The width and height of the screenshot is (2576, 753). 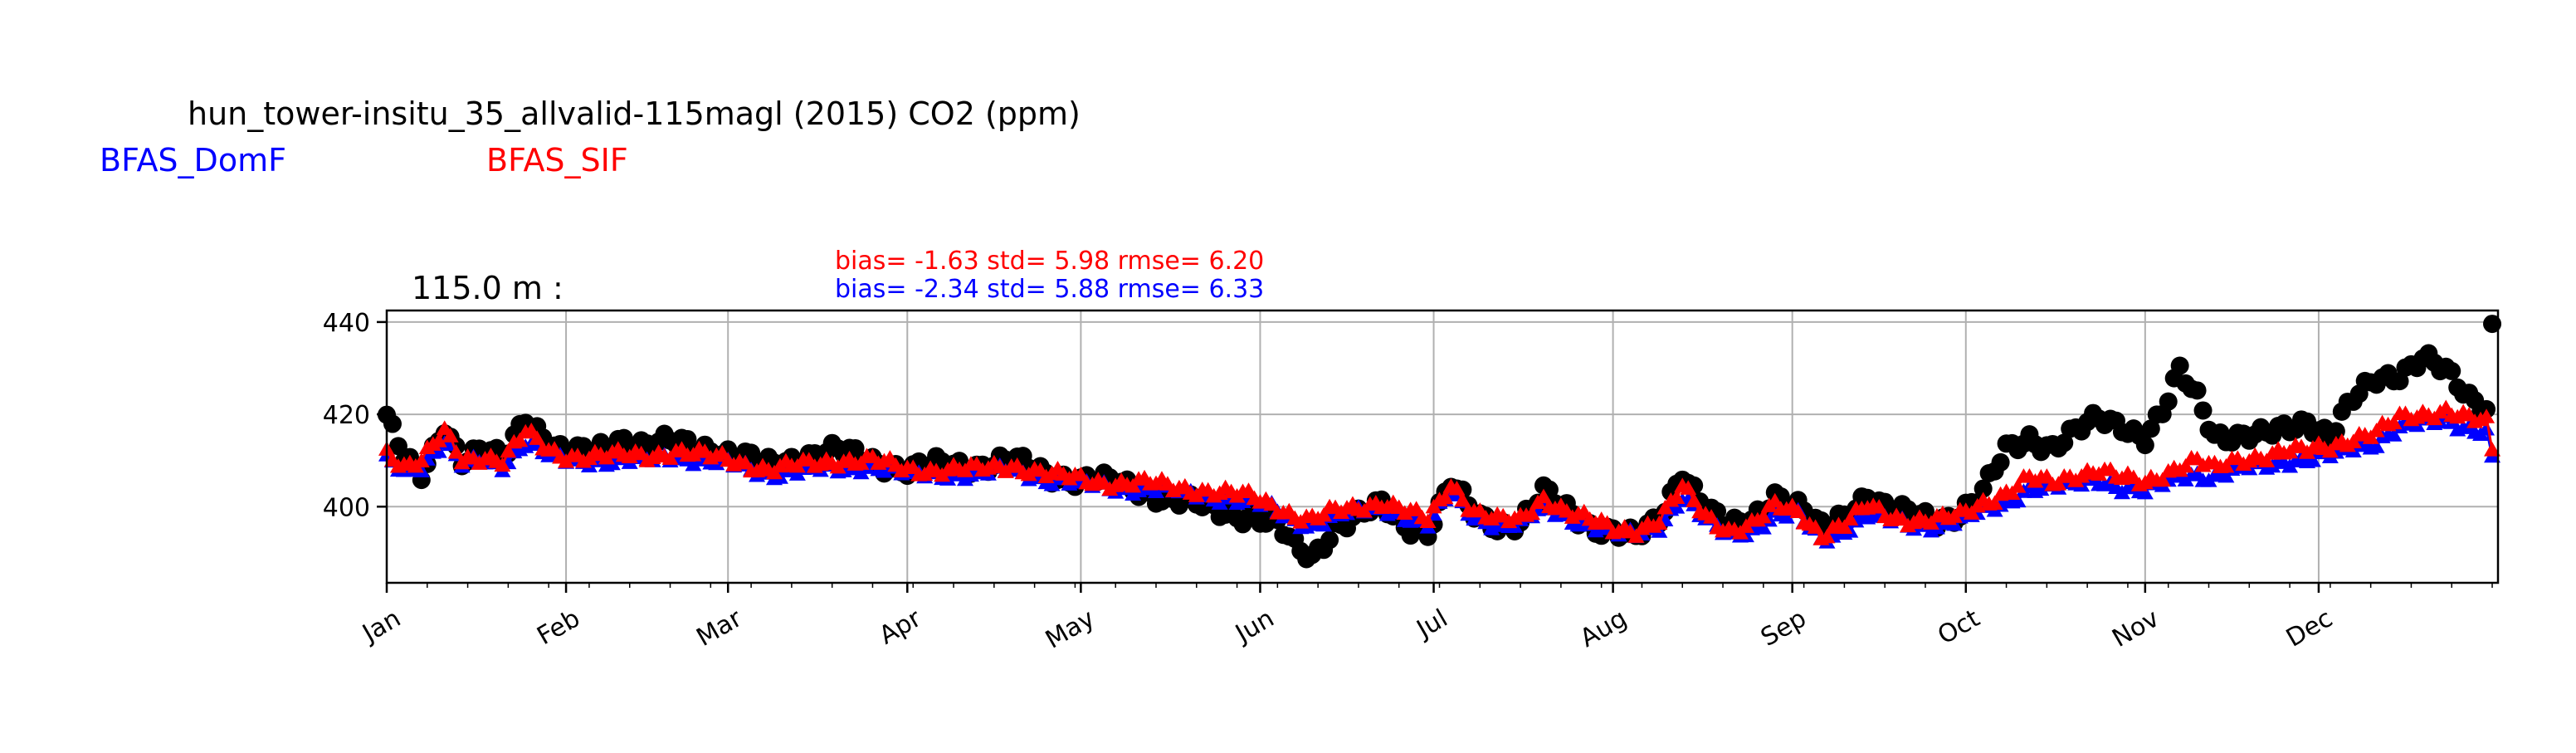 I want to click on x-tick-label: Apr, so click(x=901, y=627).